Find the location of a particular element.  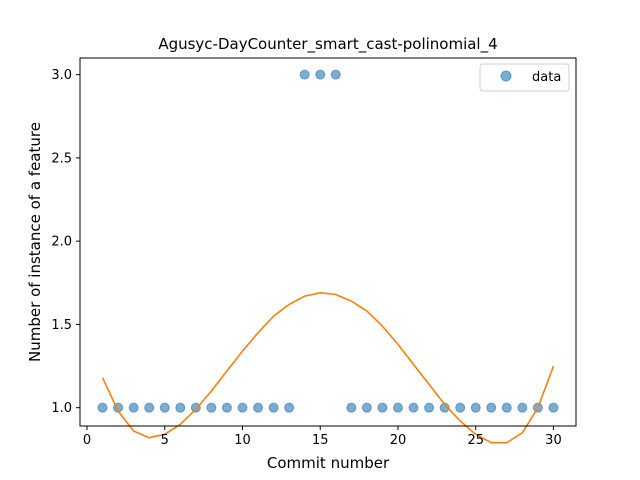

y-tick-label: 1.0 is located at coordinates (61, 408).